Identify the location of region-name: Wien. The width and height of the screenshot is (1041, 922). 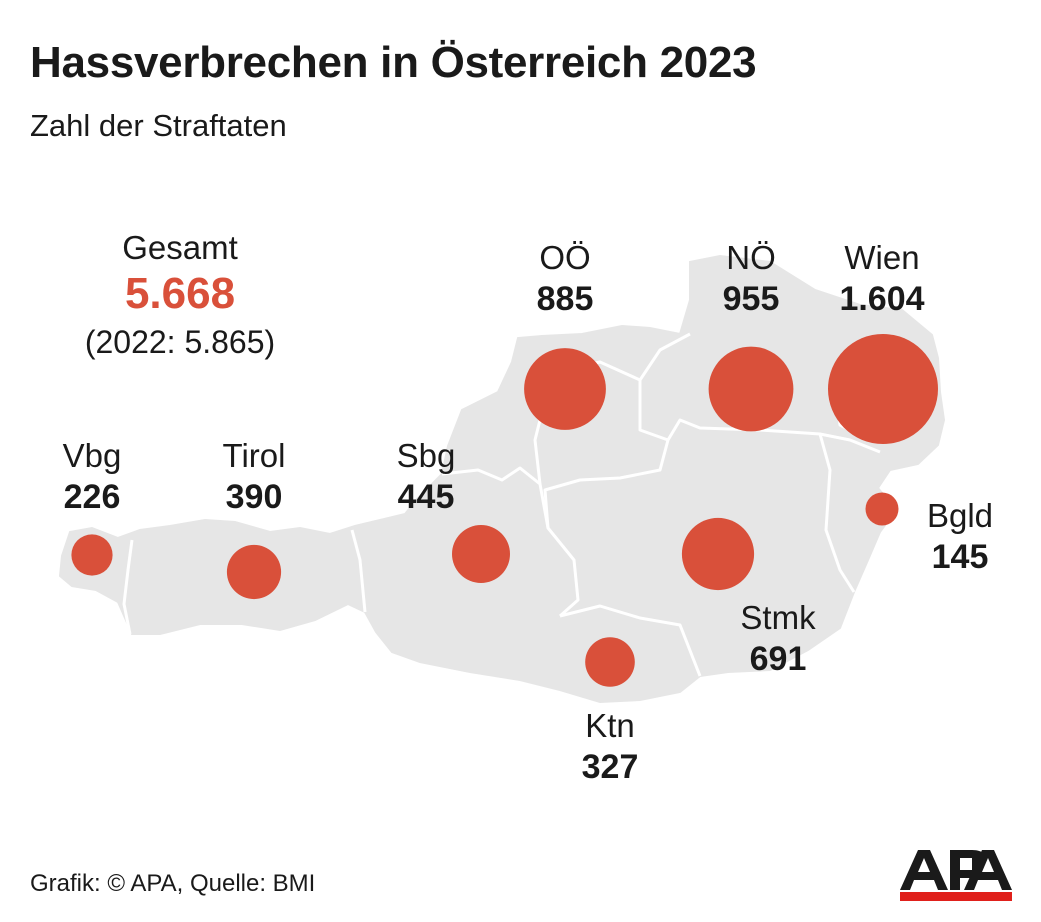
(882, 257).